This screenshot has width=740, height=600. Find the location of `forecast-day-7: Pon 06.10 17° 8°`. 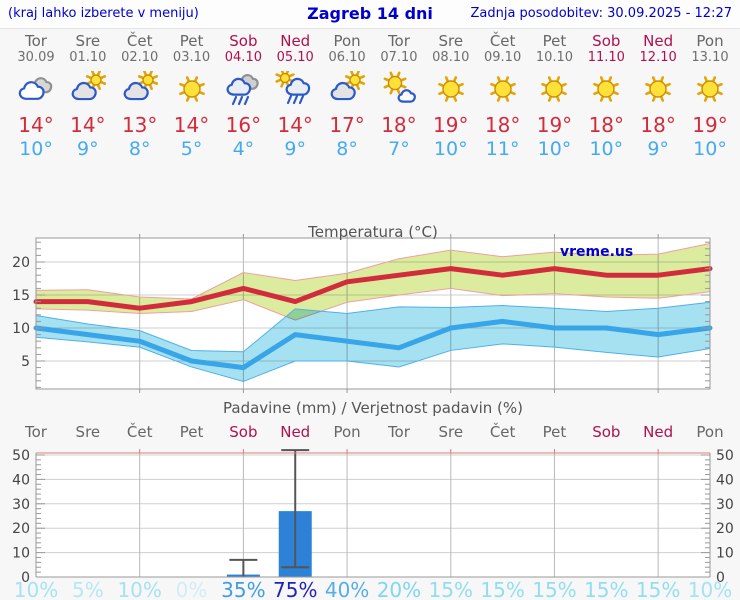

forecast-day-7: Pon 06.10 17° 8° is located at coordinates (347, 94).